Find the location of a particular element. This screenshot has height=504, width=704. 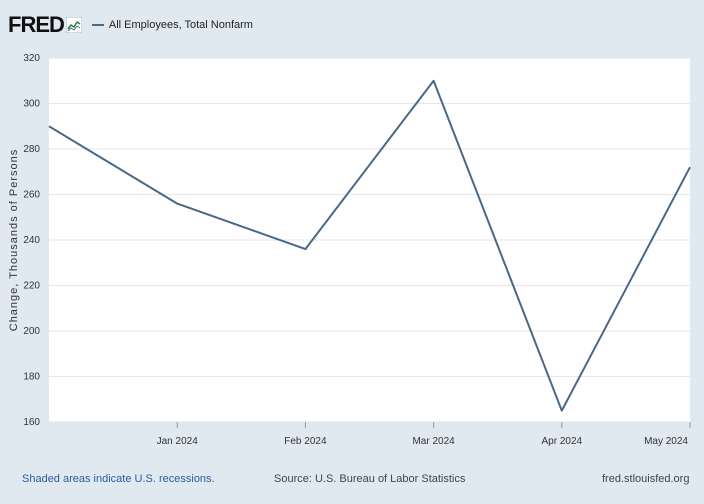

x-tick-label: Mar 2024 is located at coordinates (433, 441).